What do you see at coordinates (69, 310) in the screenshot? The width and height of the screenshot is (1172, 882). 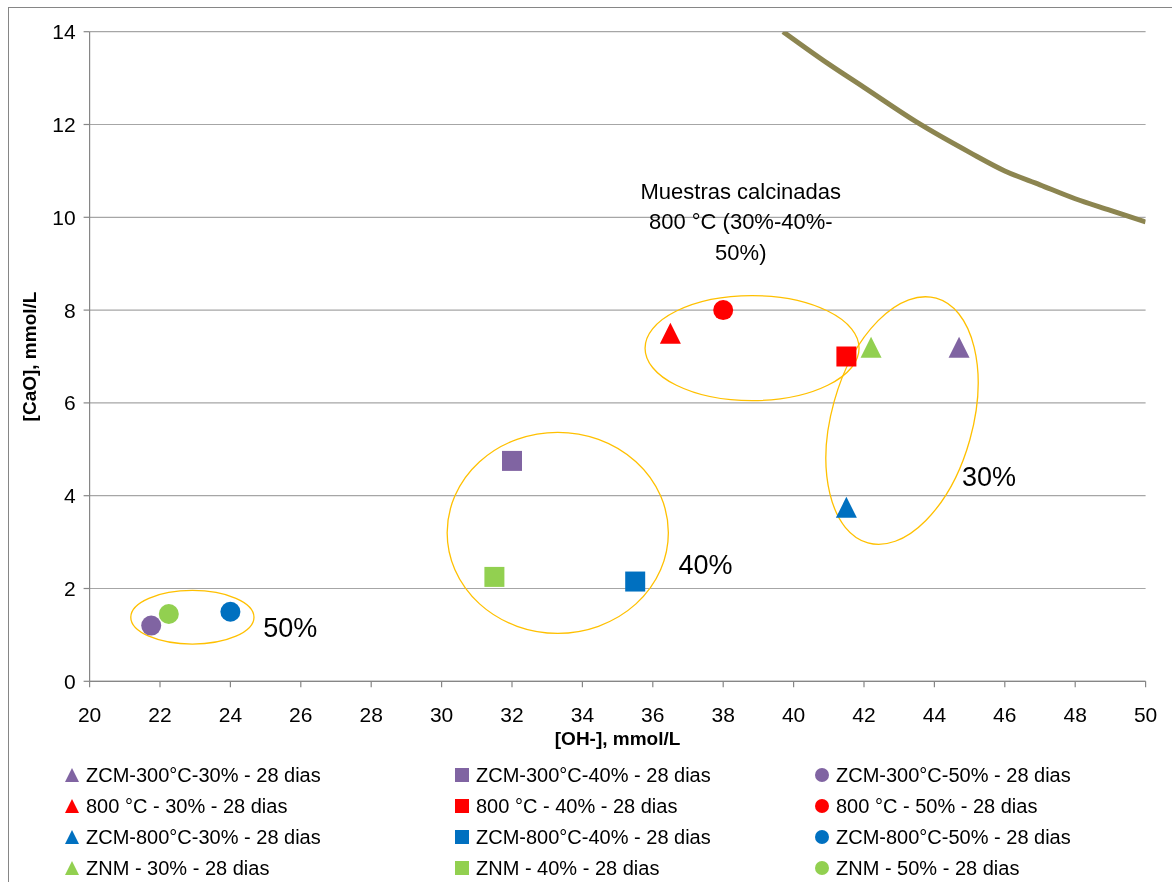 I see `y-tick-label: 8` at bounding box center [69, 310].